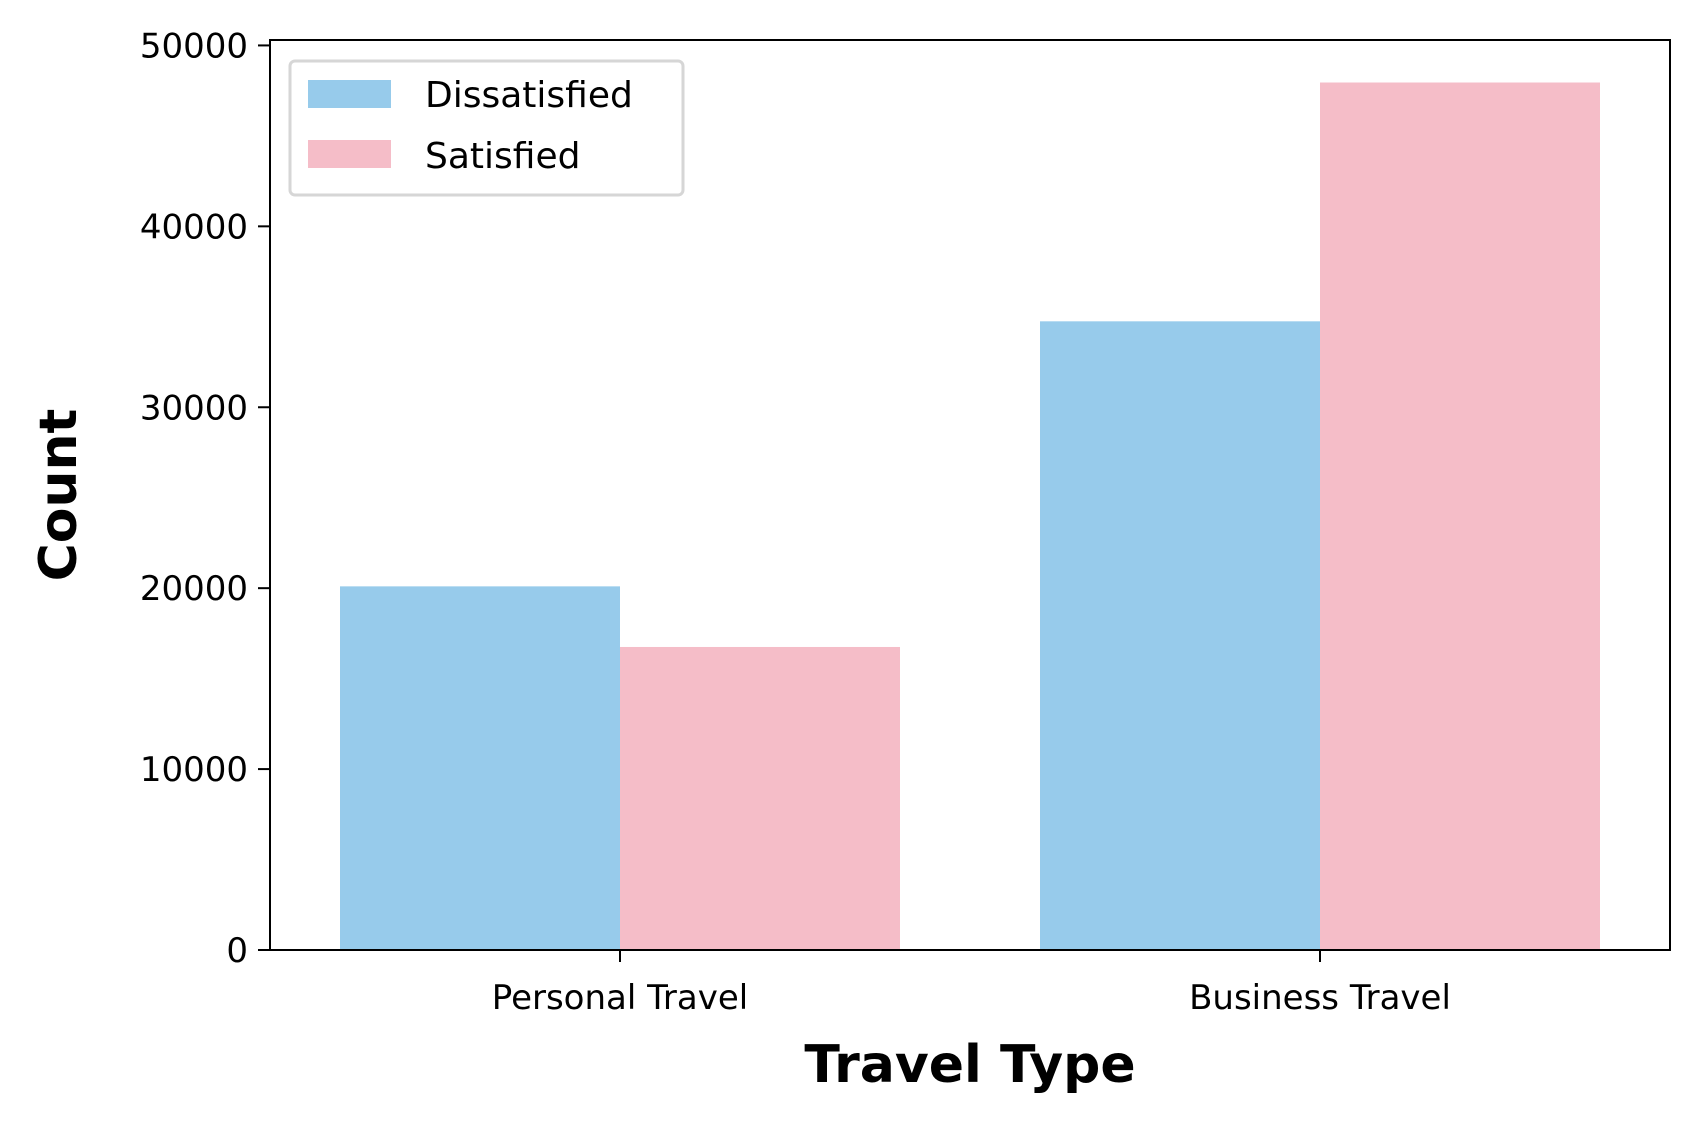  What do you see at coordinates (1180, 635) in the screenshot?
I see `bar-dissatisfied-business-travel` at bounding box center [1180, 635].